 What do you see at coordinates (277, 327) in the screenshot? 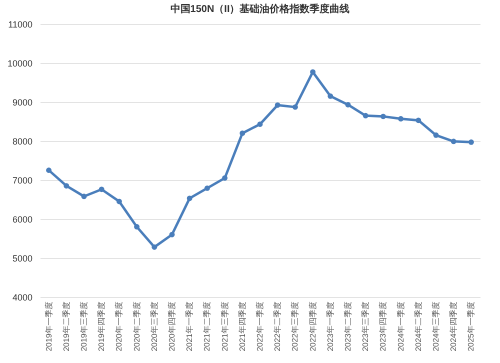
I see `x-tick-label: 2022年二季度` at bounding box center [277, 327].